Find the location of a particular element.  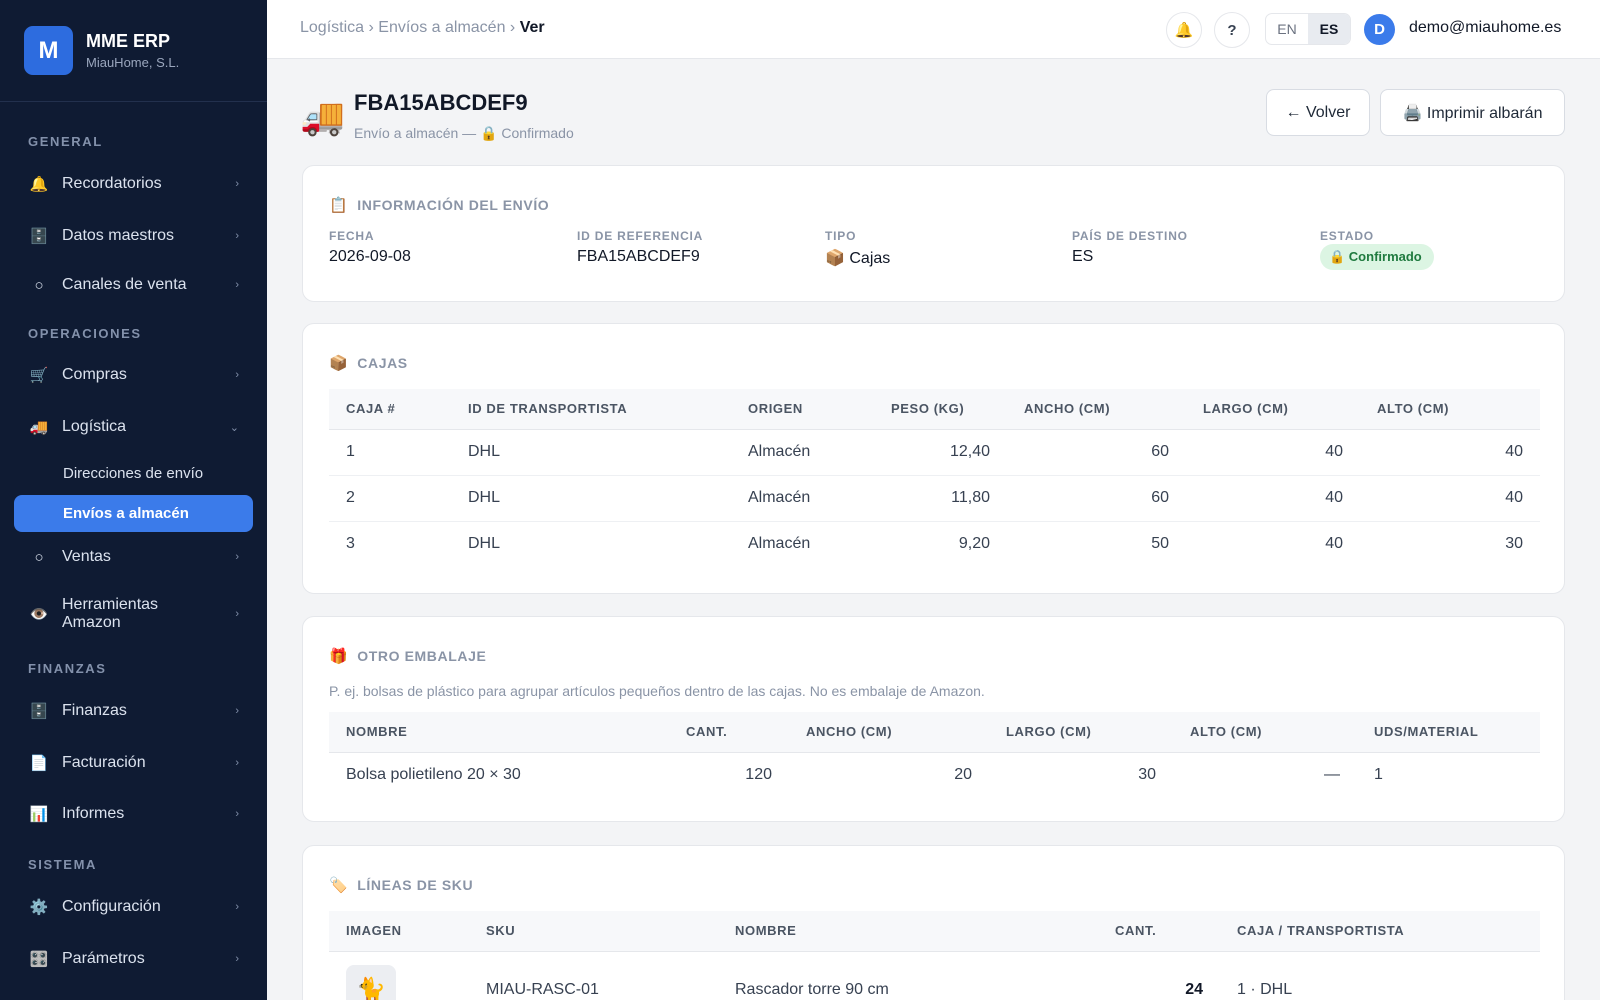

table-row: 1 DHL Almacén 12,40 60 40 40 is located at coordinates (934, 452).